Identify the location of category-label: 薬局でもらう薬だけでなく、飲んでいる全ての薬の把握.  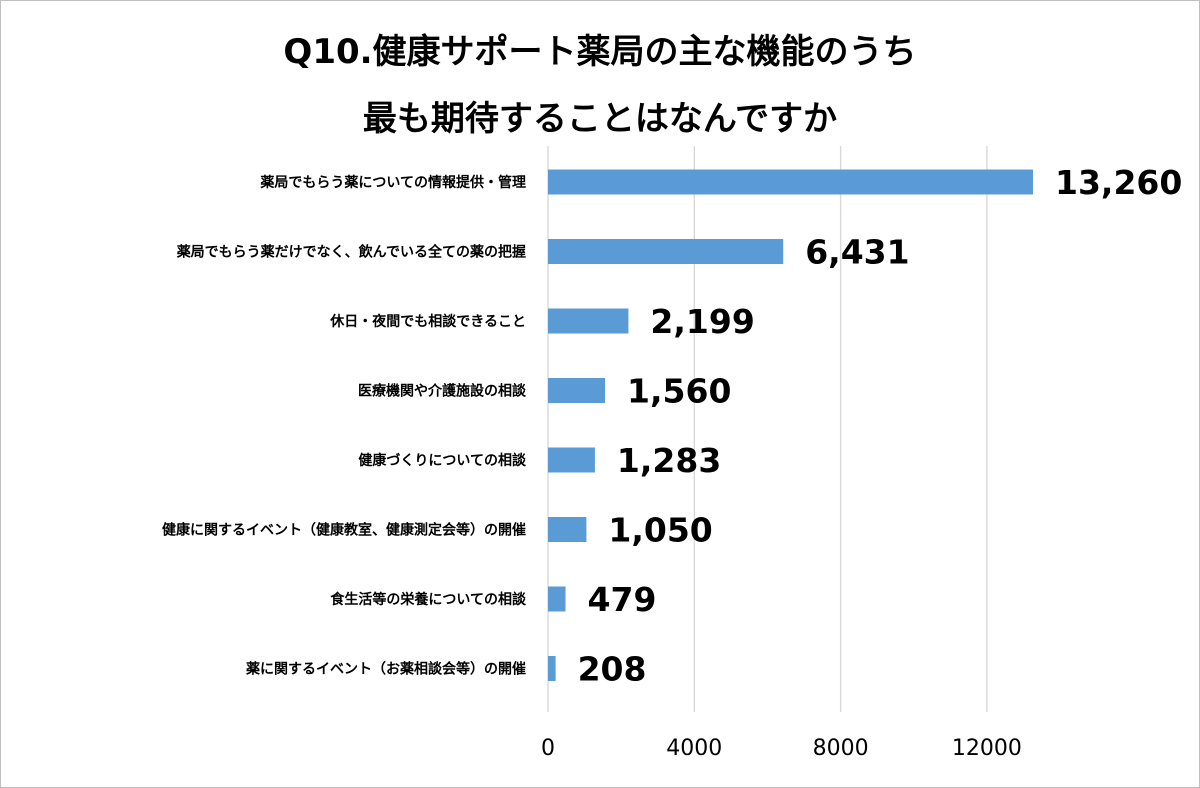
(351, 252).